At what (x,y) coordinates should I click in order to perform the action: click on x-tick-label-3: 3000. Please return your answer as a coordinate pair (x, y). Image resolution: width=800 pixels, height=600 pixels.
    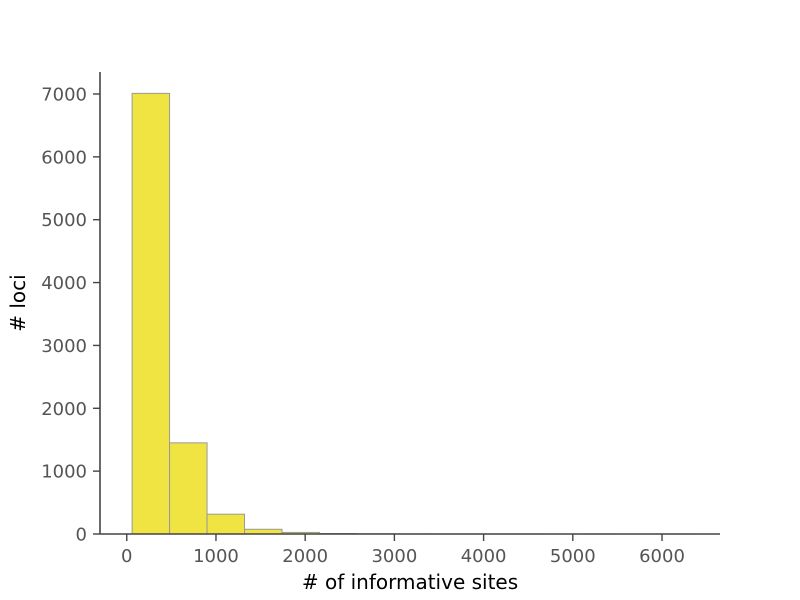
    Looking at the image, I should click on (394, 556).